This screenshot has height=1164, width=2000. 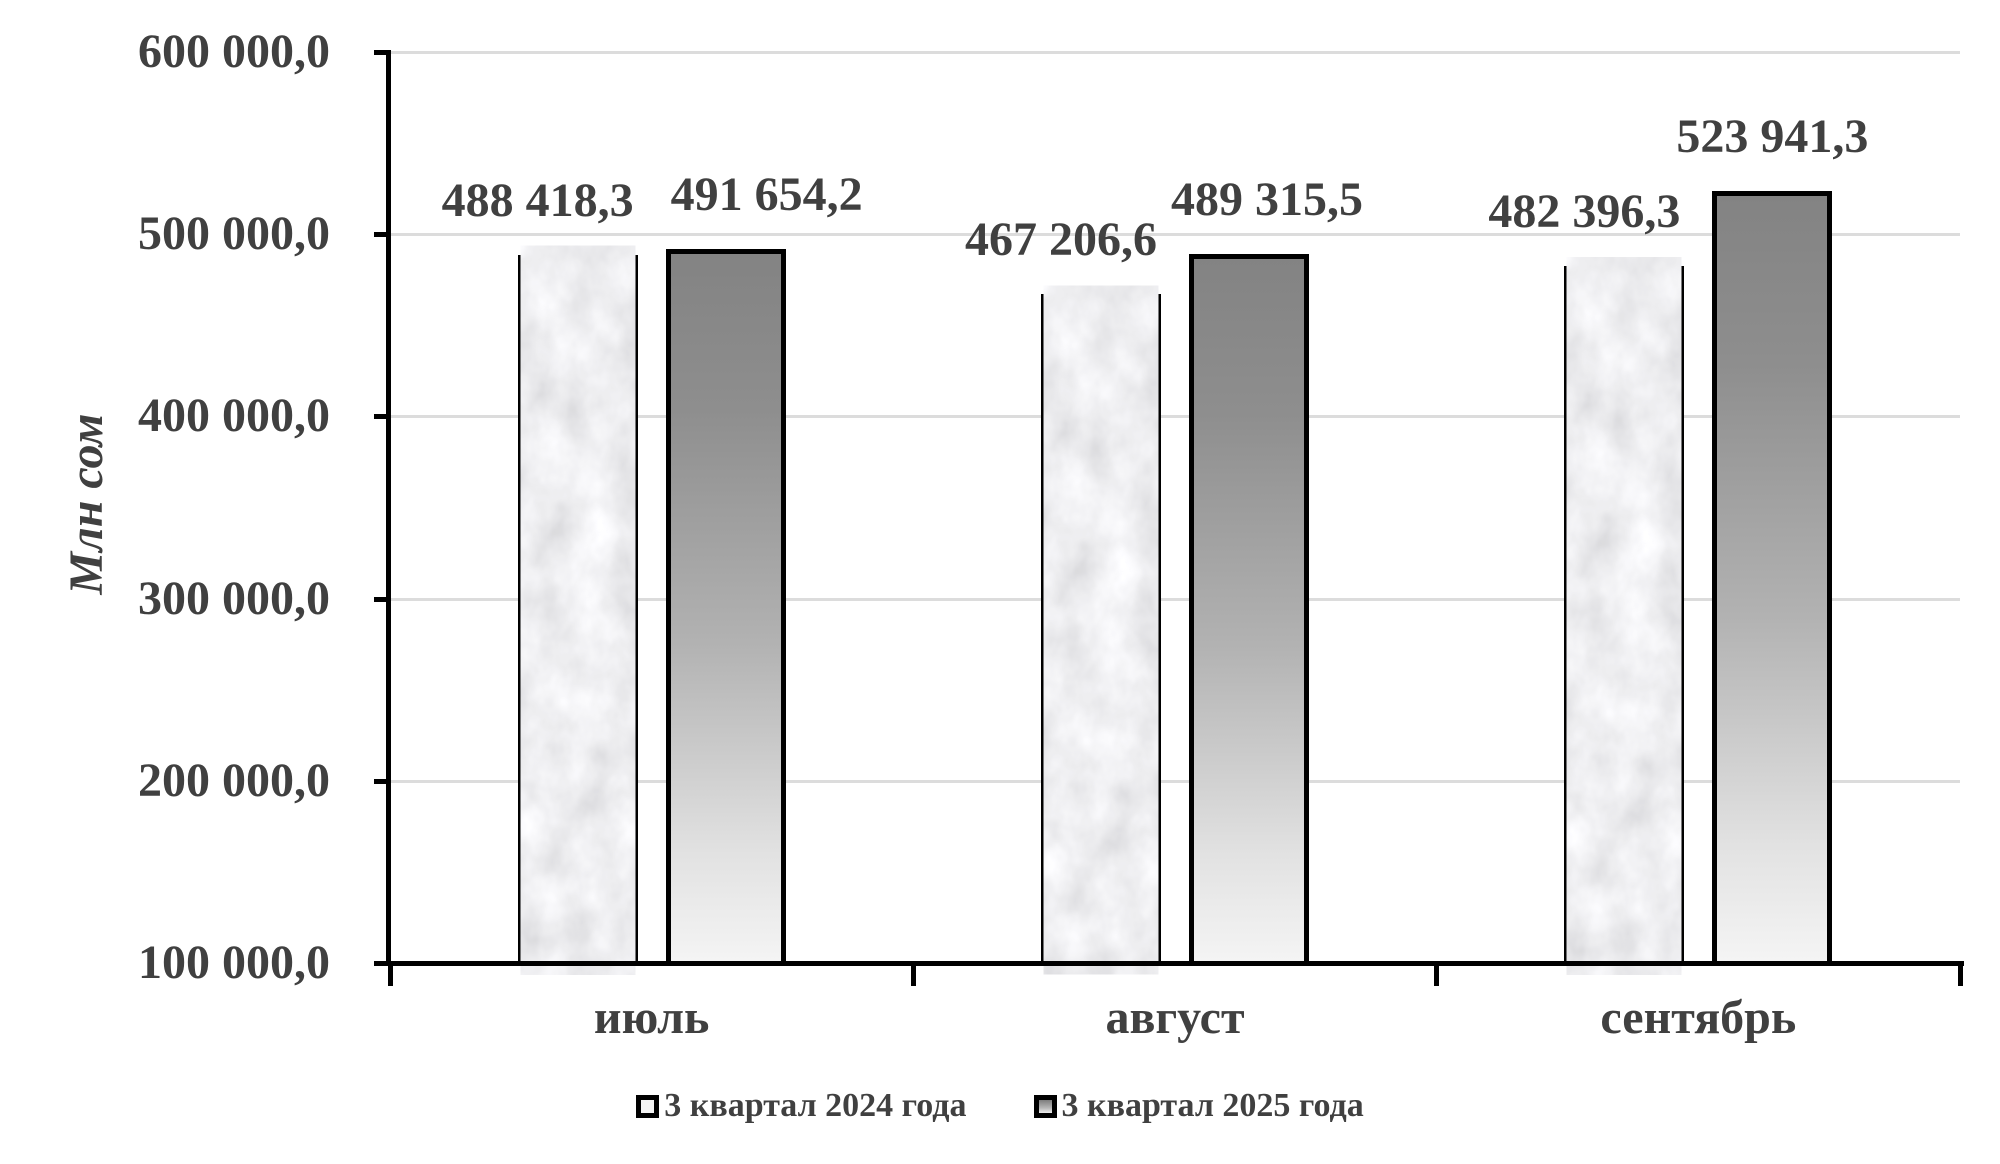 I want to click on y-axis-line, so click(x=388, y=508).